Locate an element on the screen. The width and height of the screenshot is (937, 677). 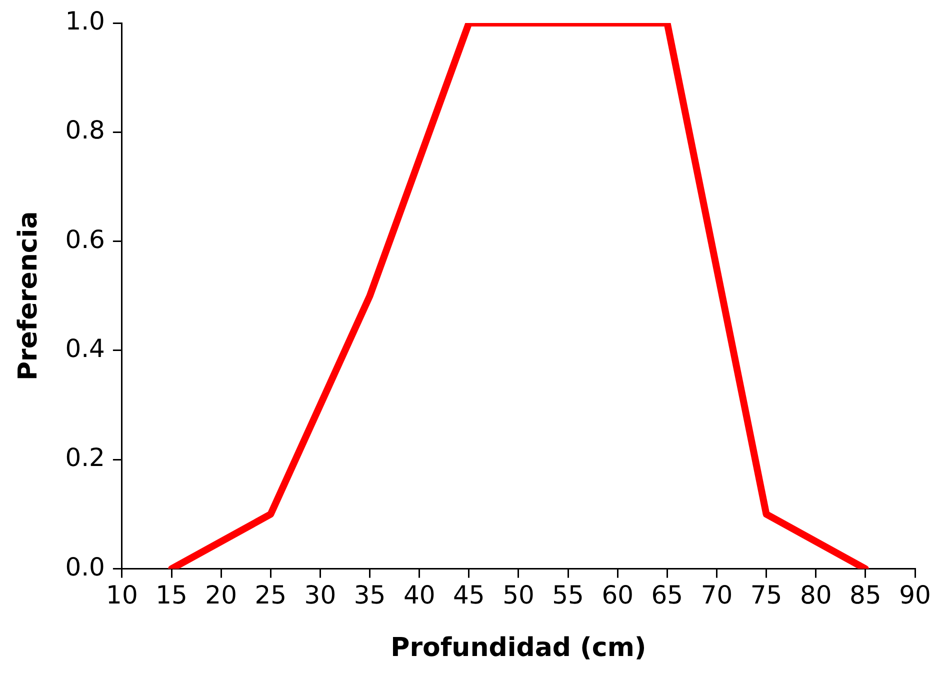
x-tick-label: 90 is located at coordinates (915, 595).